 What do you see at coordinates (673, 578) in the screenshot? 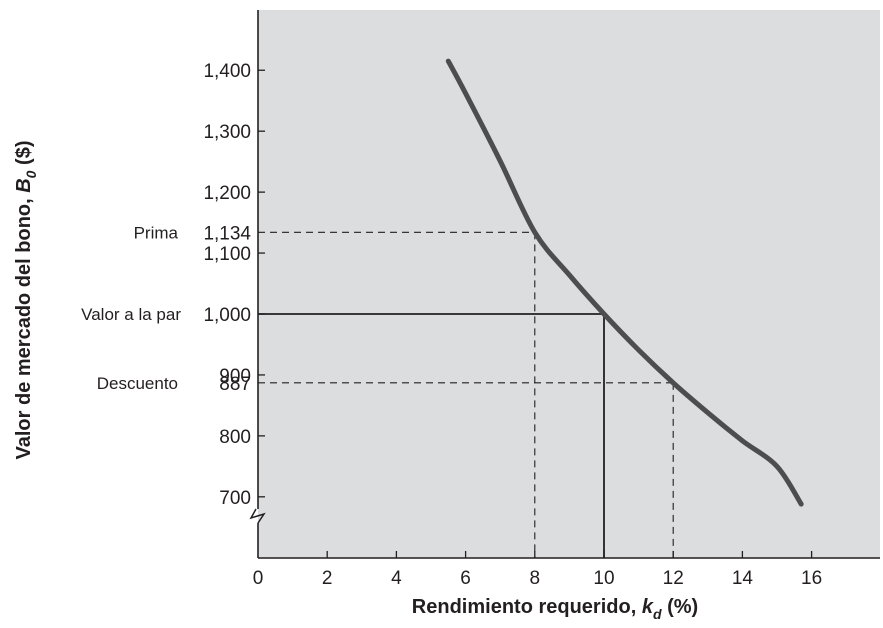
I see `x-tick-label: 12` at bounding box center [673, 578].